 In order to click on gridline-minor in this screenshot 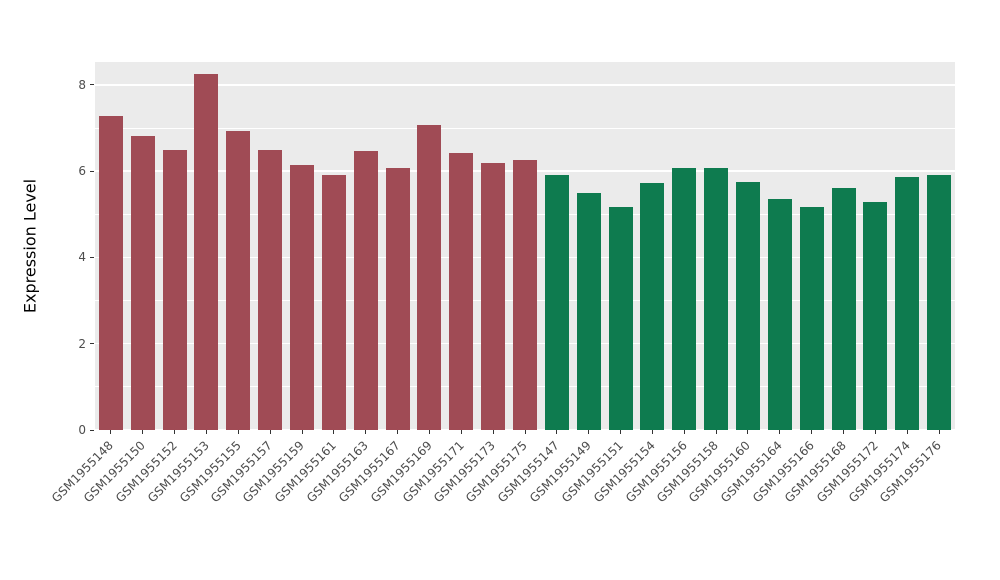, I will do `click(525, 128)`.